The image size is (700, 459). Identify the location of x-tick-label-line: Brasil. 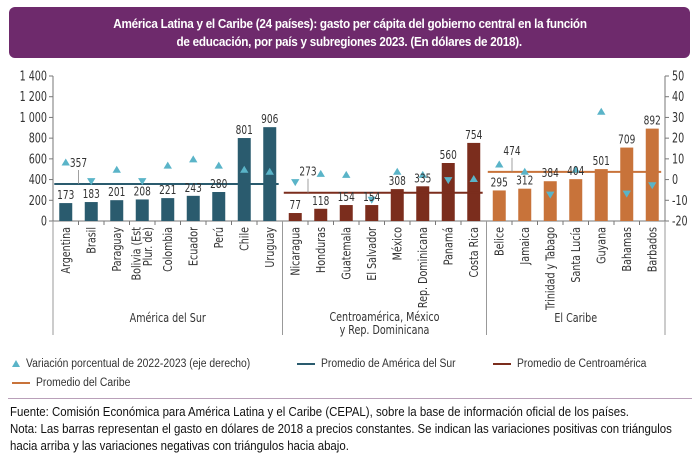
(90, 240).